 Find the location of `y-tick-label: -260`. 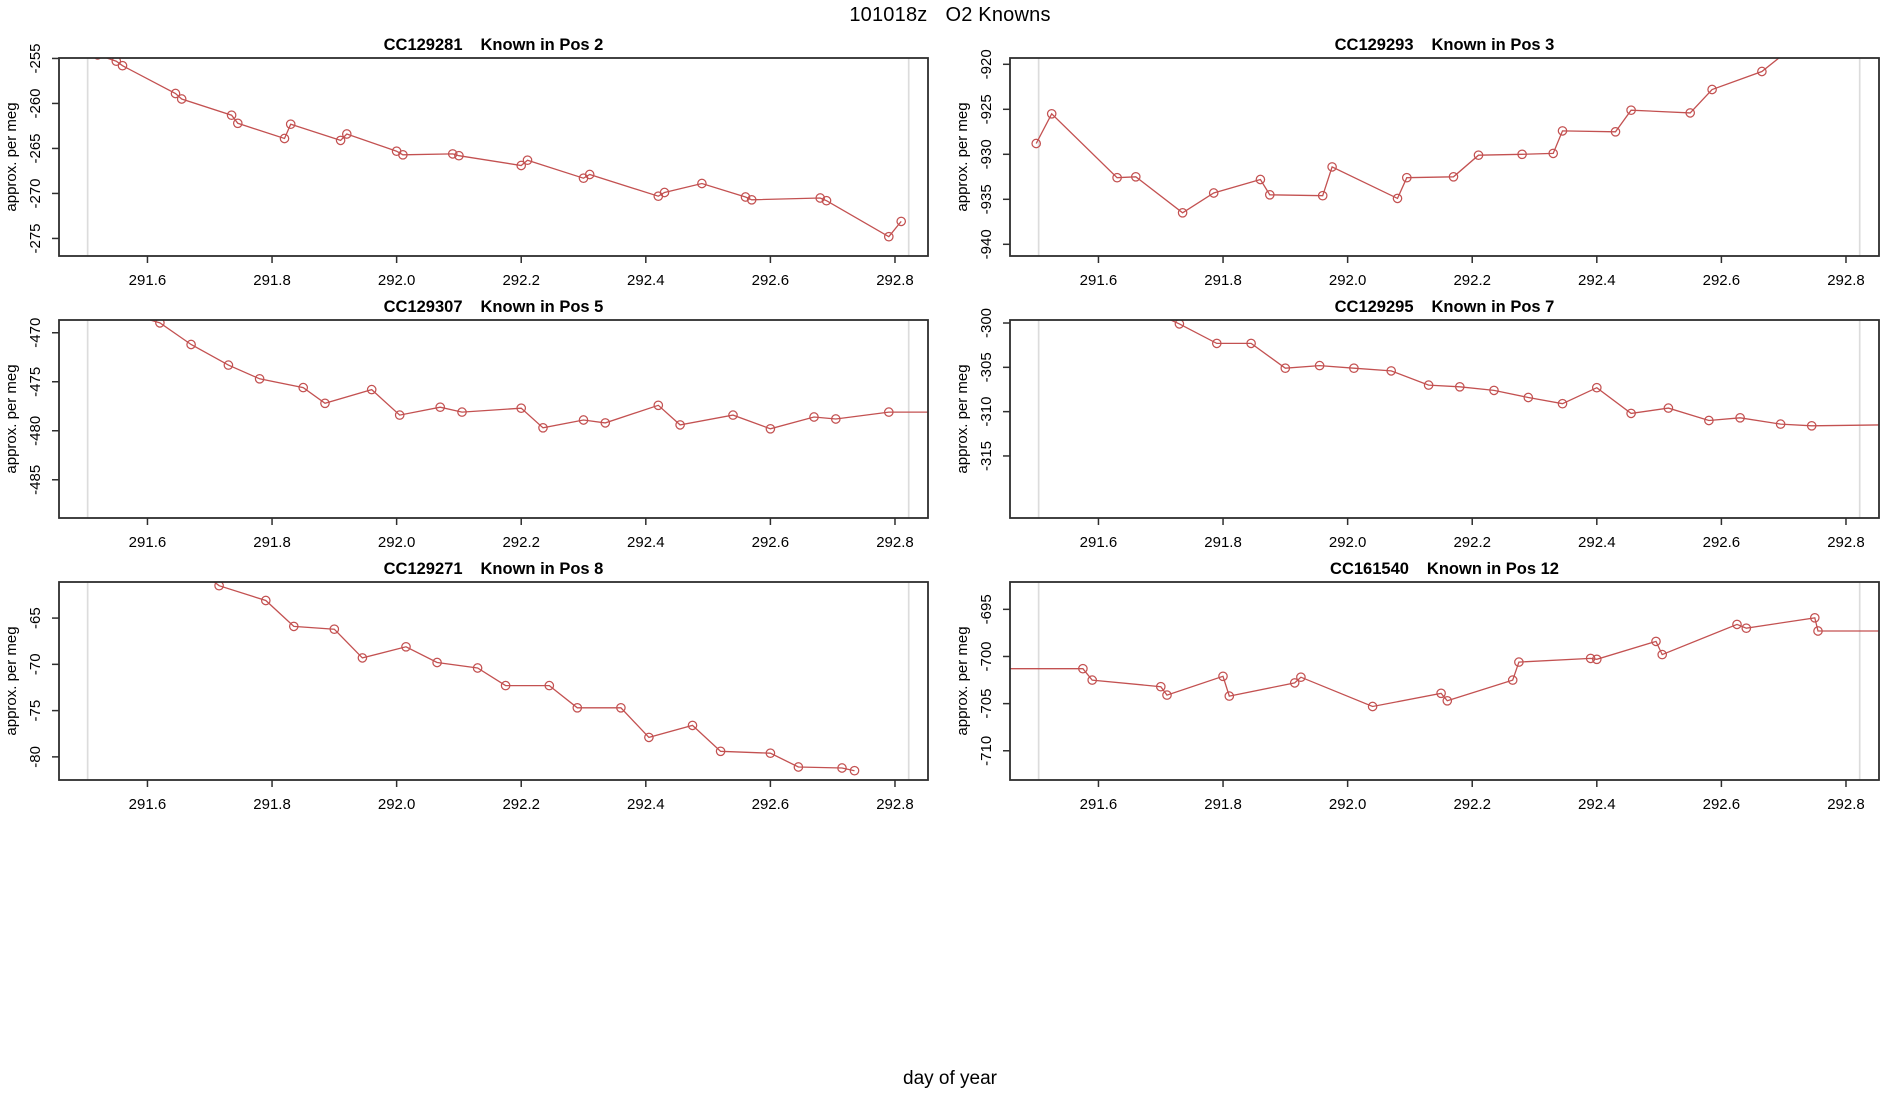

y-tick-label: -260 is located at coordinates (35, 103).